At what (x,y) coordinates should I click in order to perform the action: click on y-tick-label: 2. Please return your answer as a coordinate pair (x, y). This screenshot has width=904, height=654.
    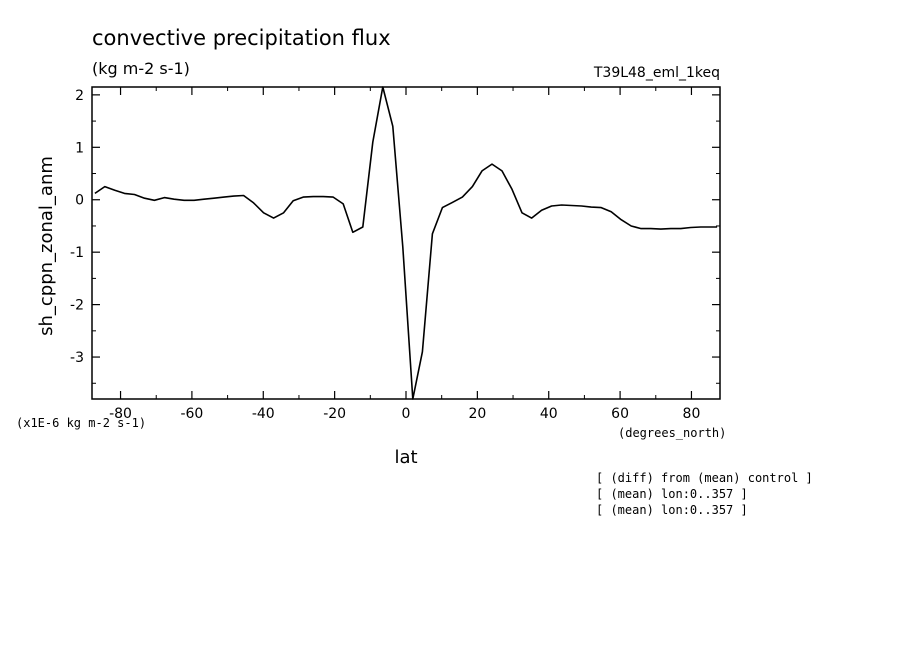
    Looking at the image, I should click on (79, 96).